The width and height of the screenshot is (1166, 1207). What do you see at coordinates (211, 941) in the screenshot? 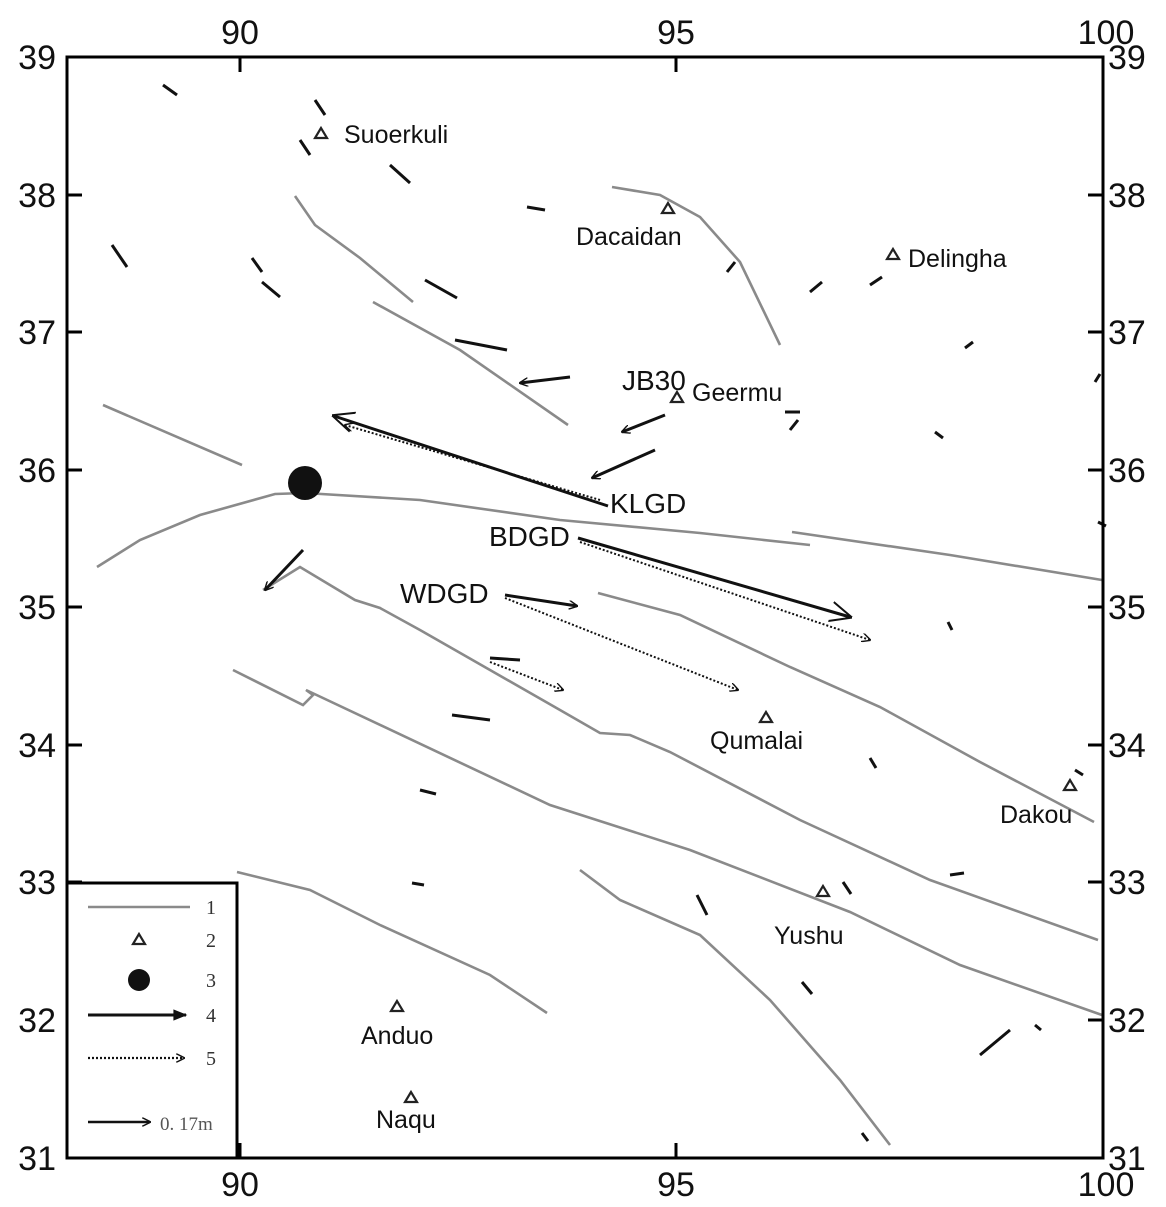
I see `legend-label-2: 2` at bounding box center [211, 941].